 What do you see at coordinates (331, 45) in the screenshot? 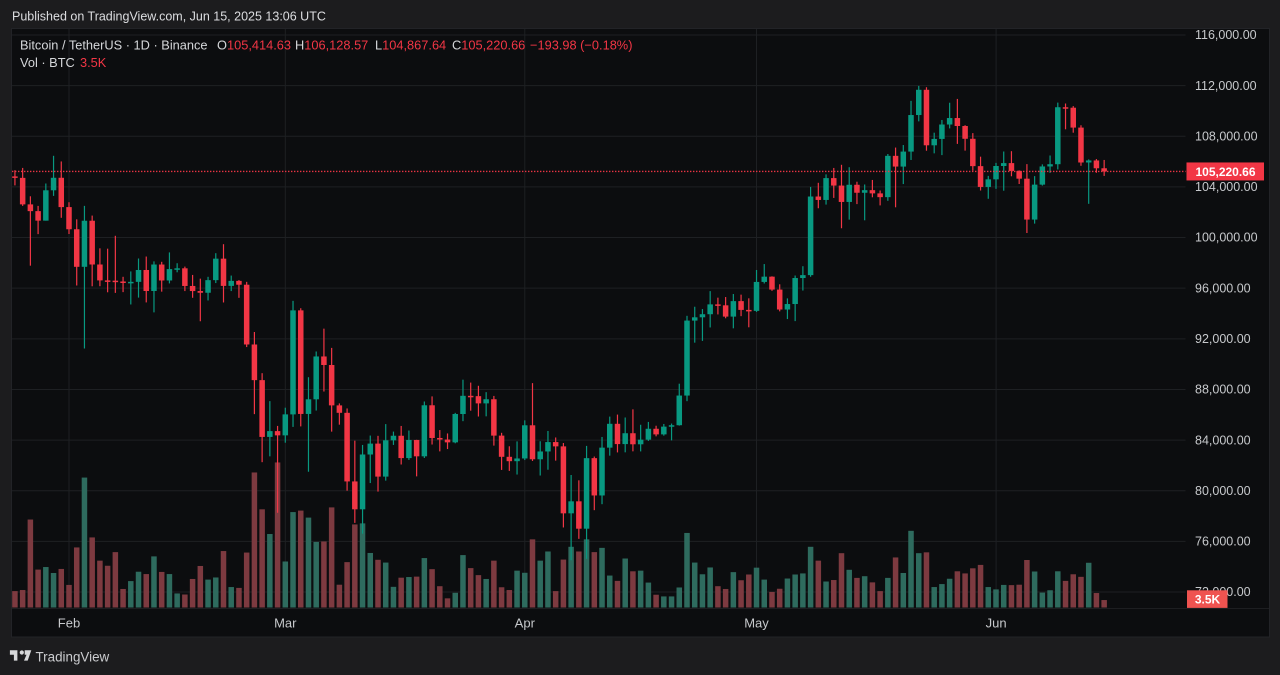
I see `svg-text: H106,128.57` at bounding box center [331, 45].